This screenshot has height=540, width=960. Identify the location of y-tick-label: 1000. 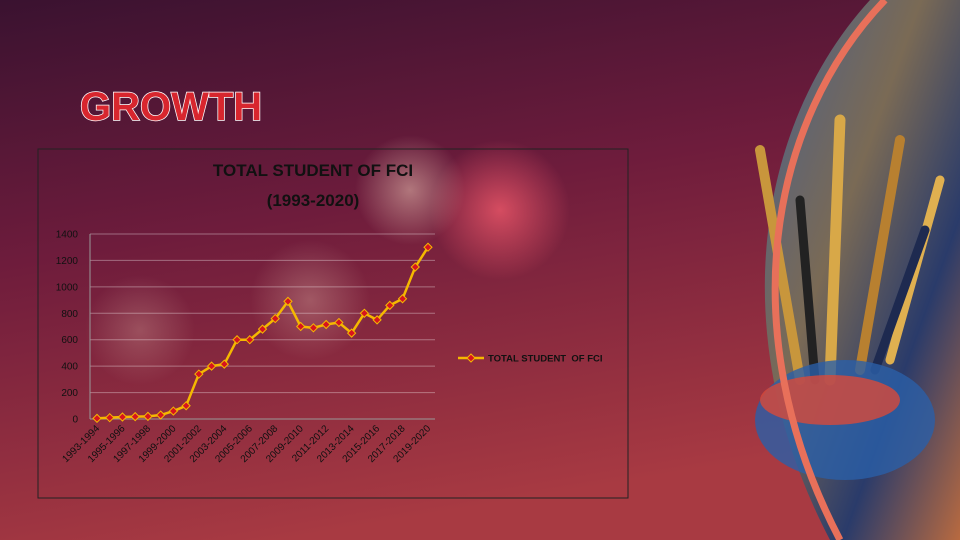
(67, 287).